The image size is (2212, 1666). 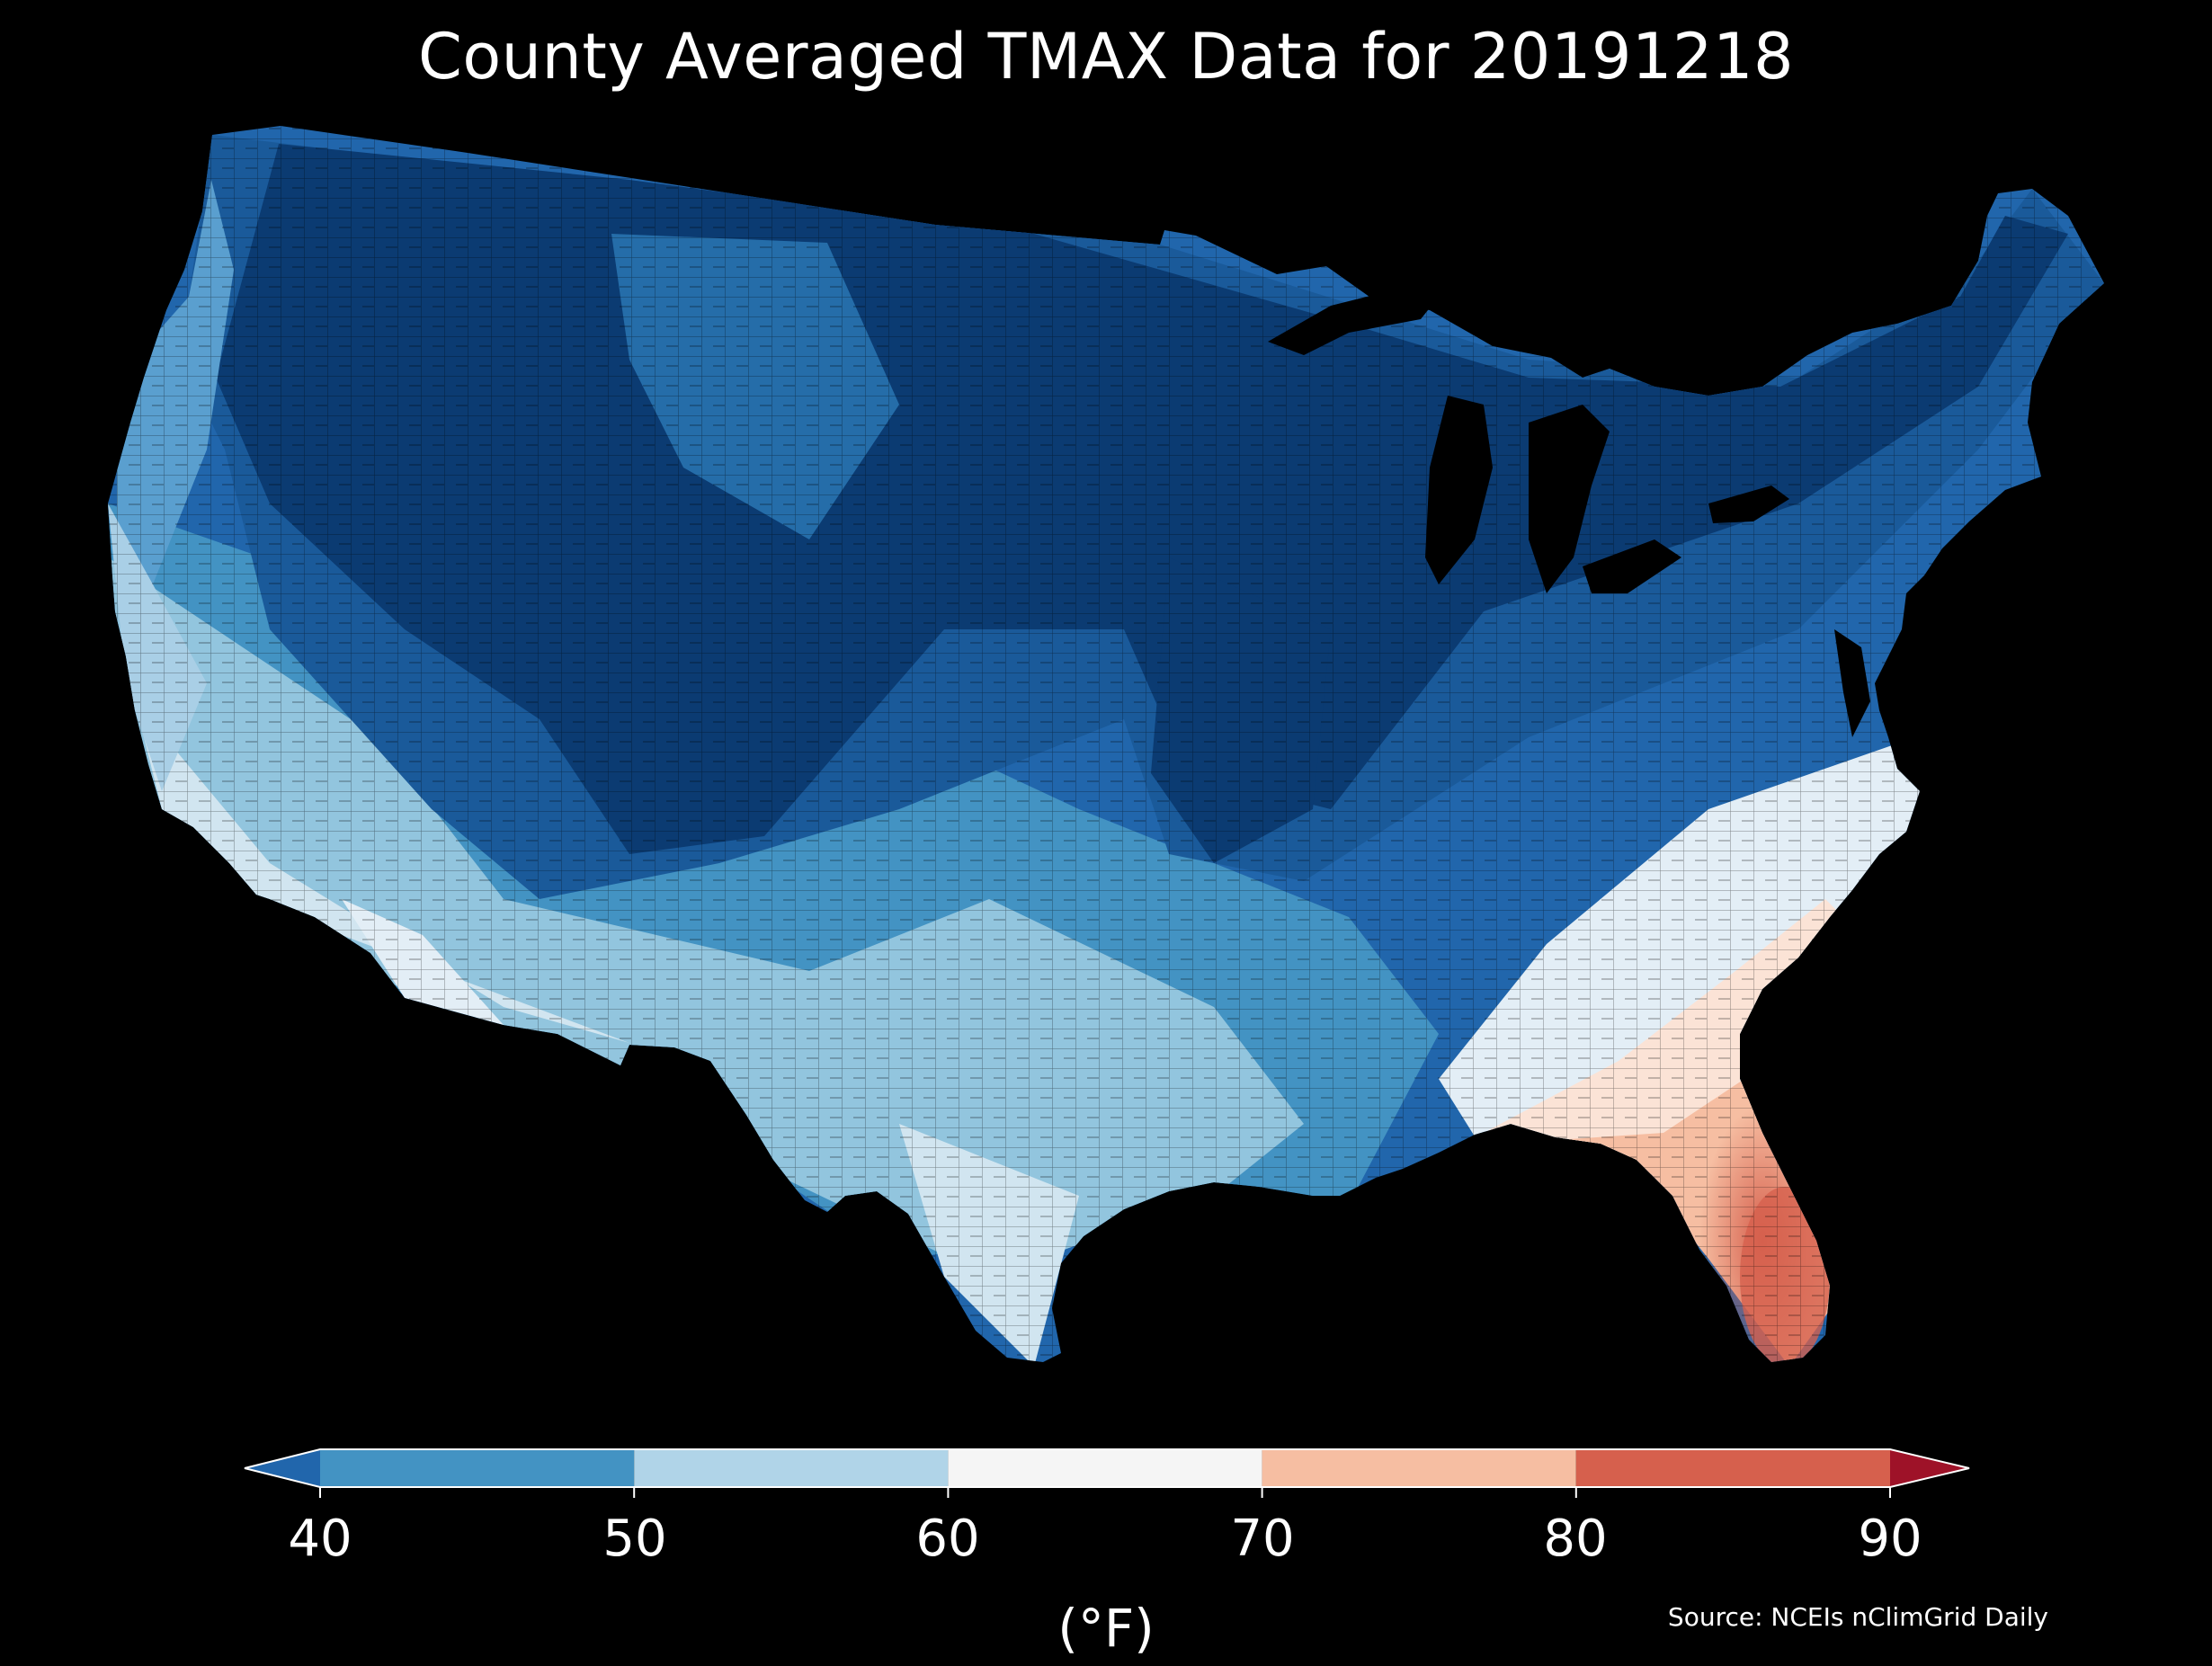 What do you see at coordinates (1262, 1539) in the screenshot?
I see `colorbar-tick-70: 70` at bounding box center [1262, 1539].